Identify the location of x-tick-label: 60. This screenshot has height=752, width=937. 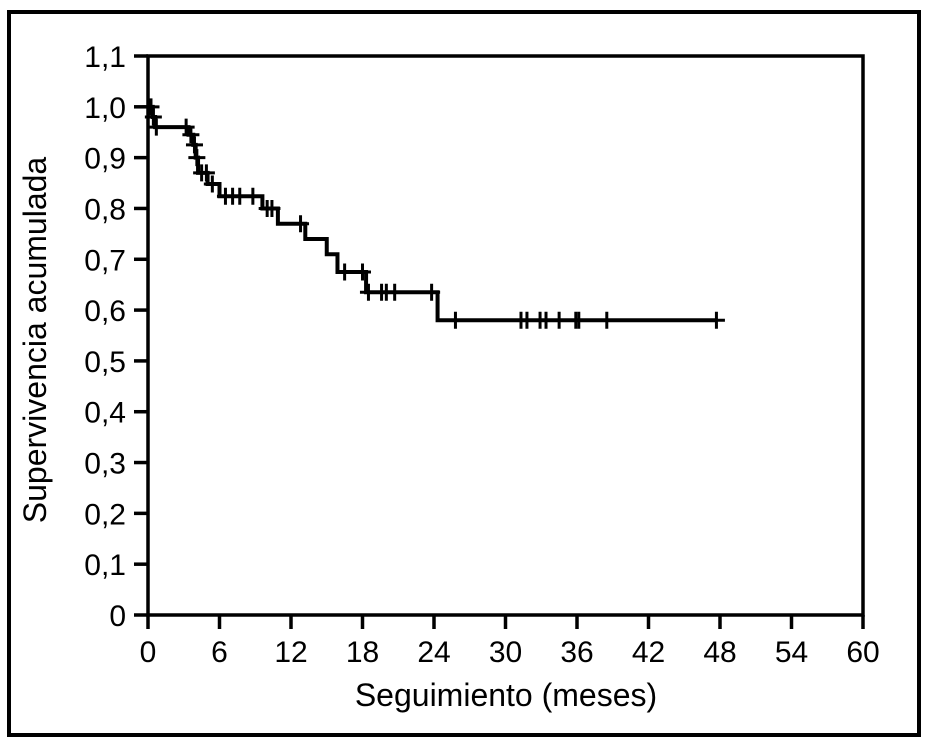
(862, 652).